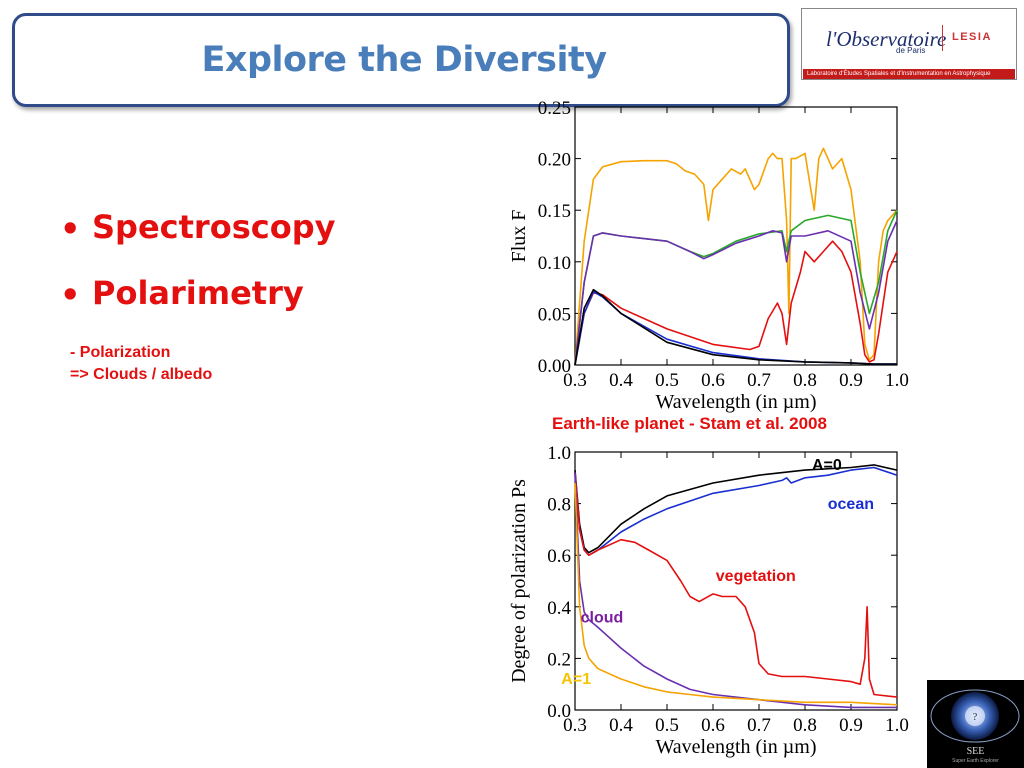 This screenshot has width=1024, height=768. I want to click on see-eye-icon: ?, so click(975, 716).